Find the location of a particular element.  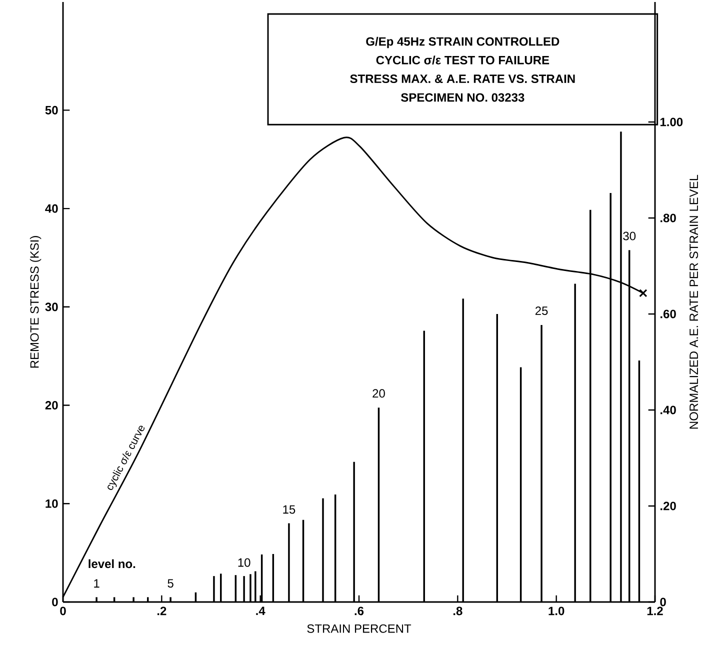

y2-tick-label: 1.00 is located at coordinates (671, 122).